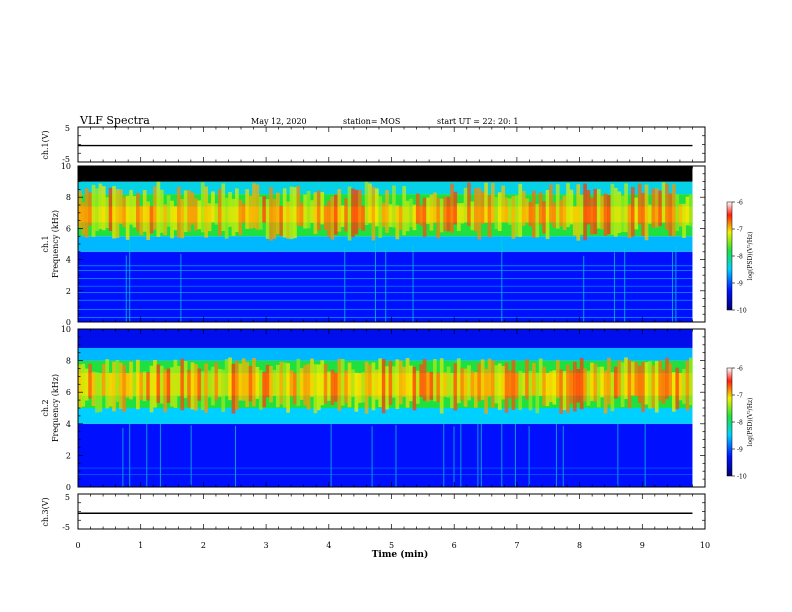 The image size is (792, 612). I want to click on start-time-label: start UT = 22: 20: 1, so click(477, 121).